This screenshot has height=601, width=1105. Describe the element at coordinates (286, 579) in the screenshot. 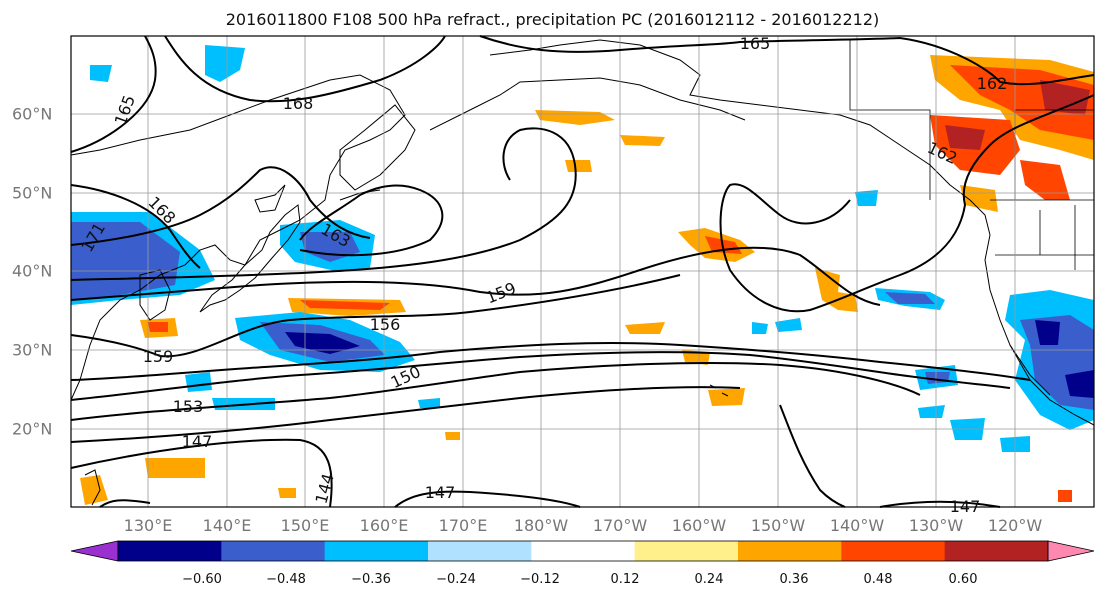

I see `colorbar-tick-label: −0.48` at that location.